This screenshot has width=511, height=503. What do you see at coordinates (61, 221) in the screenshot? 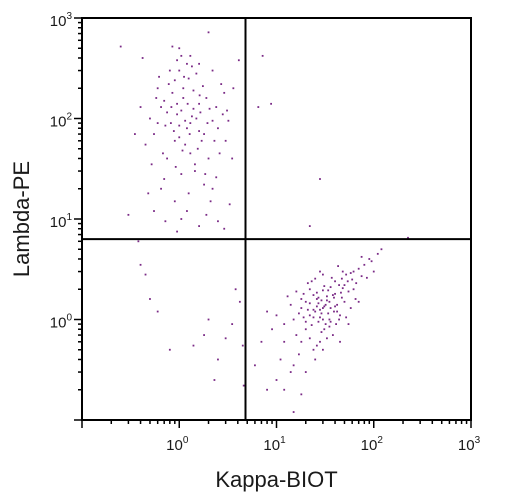
I see `y-tick-label: 101` at bounding box center [61, 221].